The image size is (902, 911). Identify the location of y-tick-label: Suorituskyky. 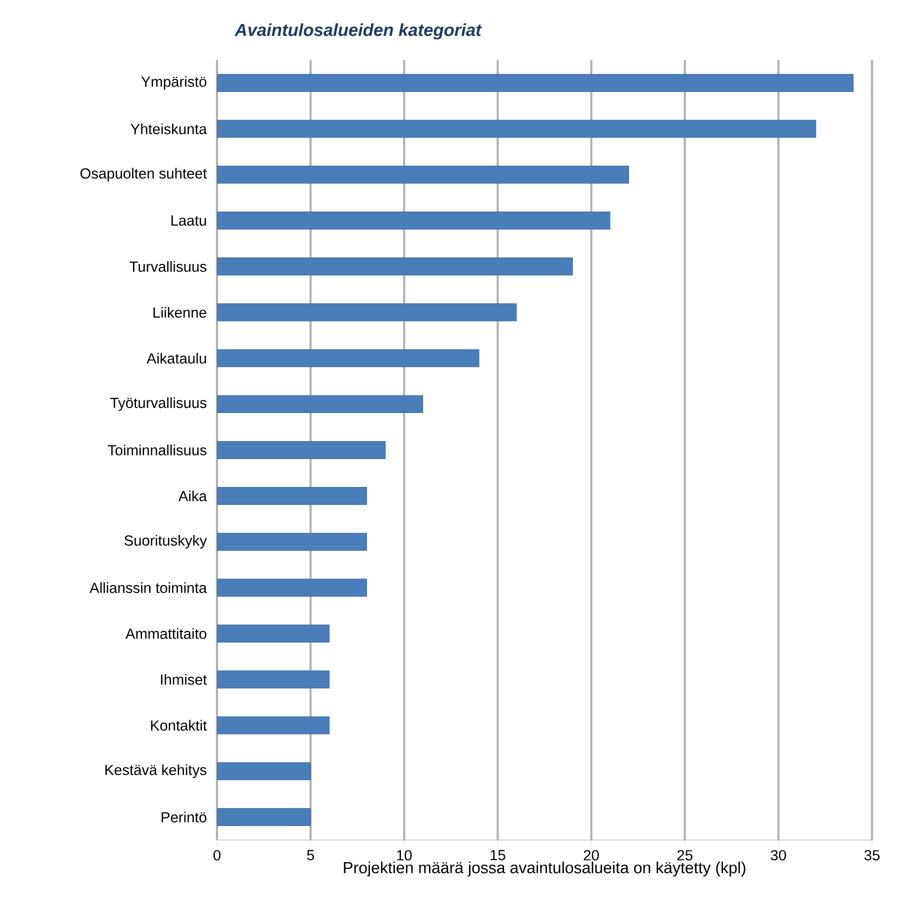
(165, 541).